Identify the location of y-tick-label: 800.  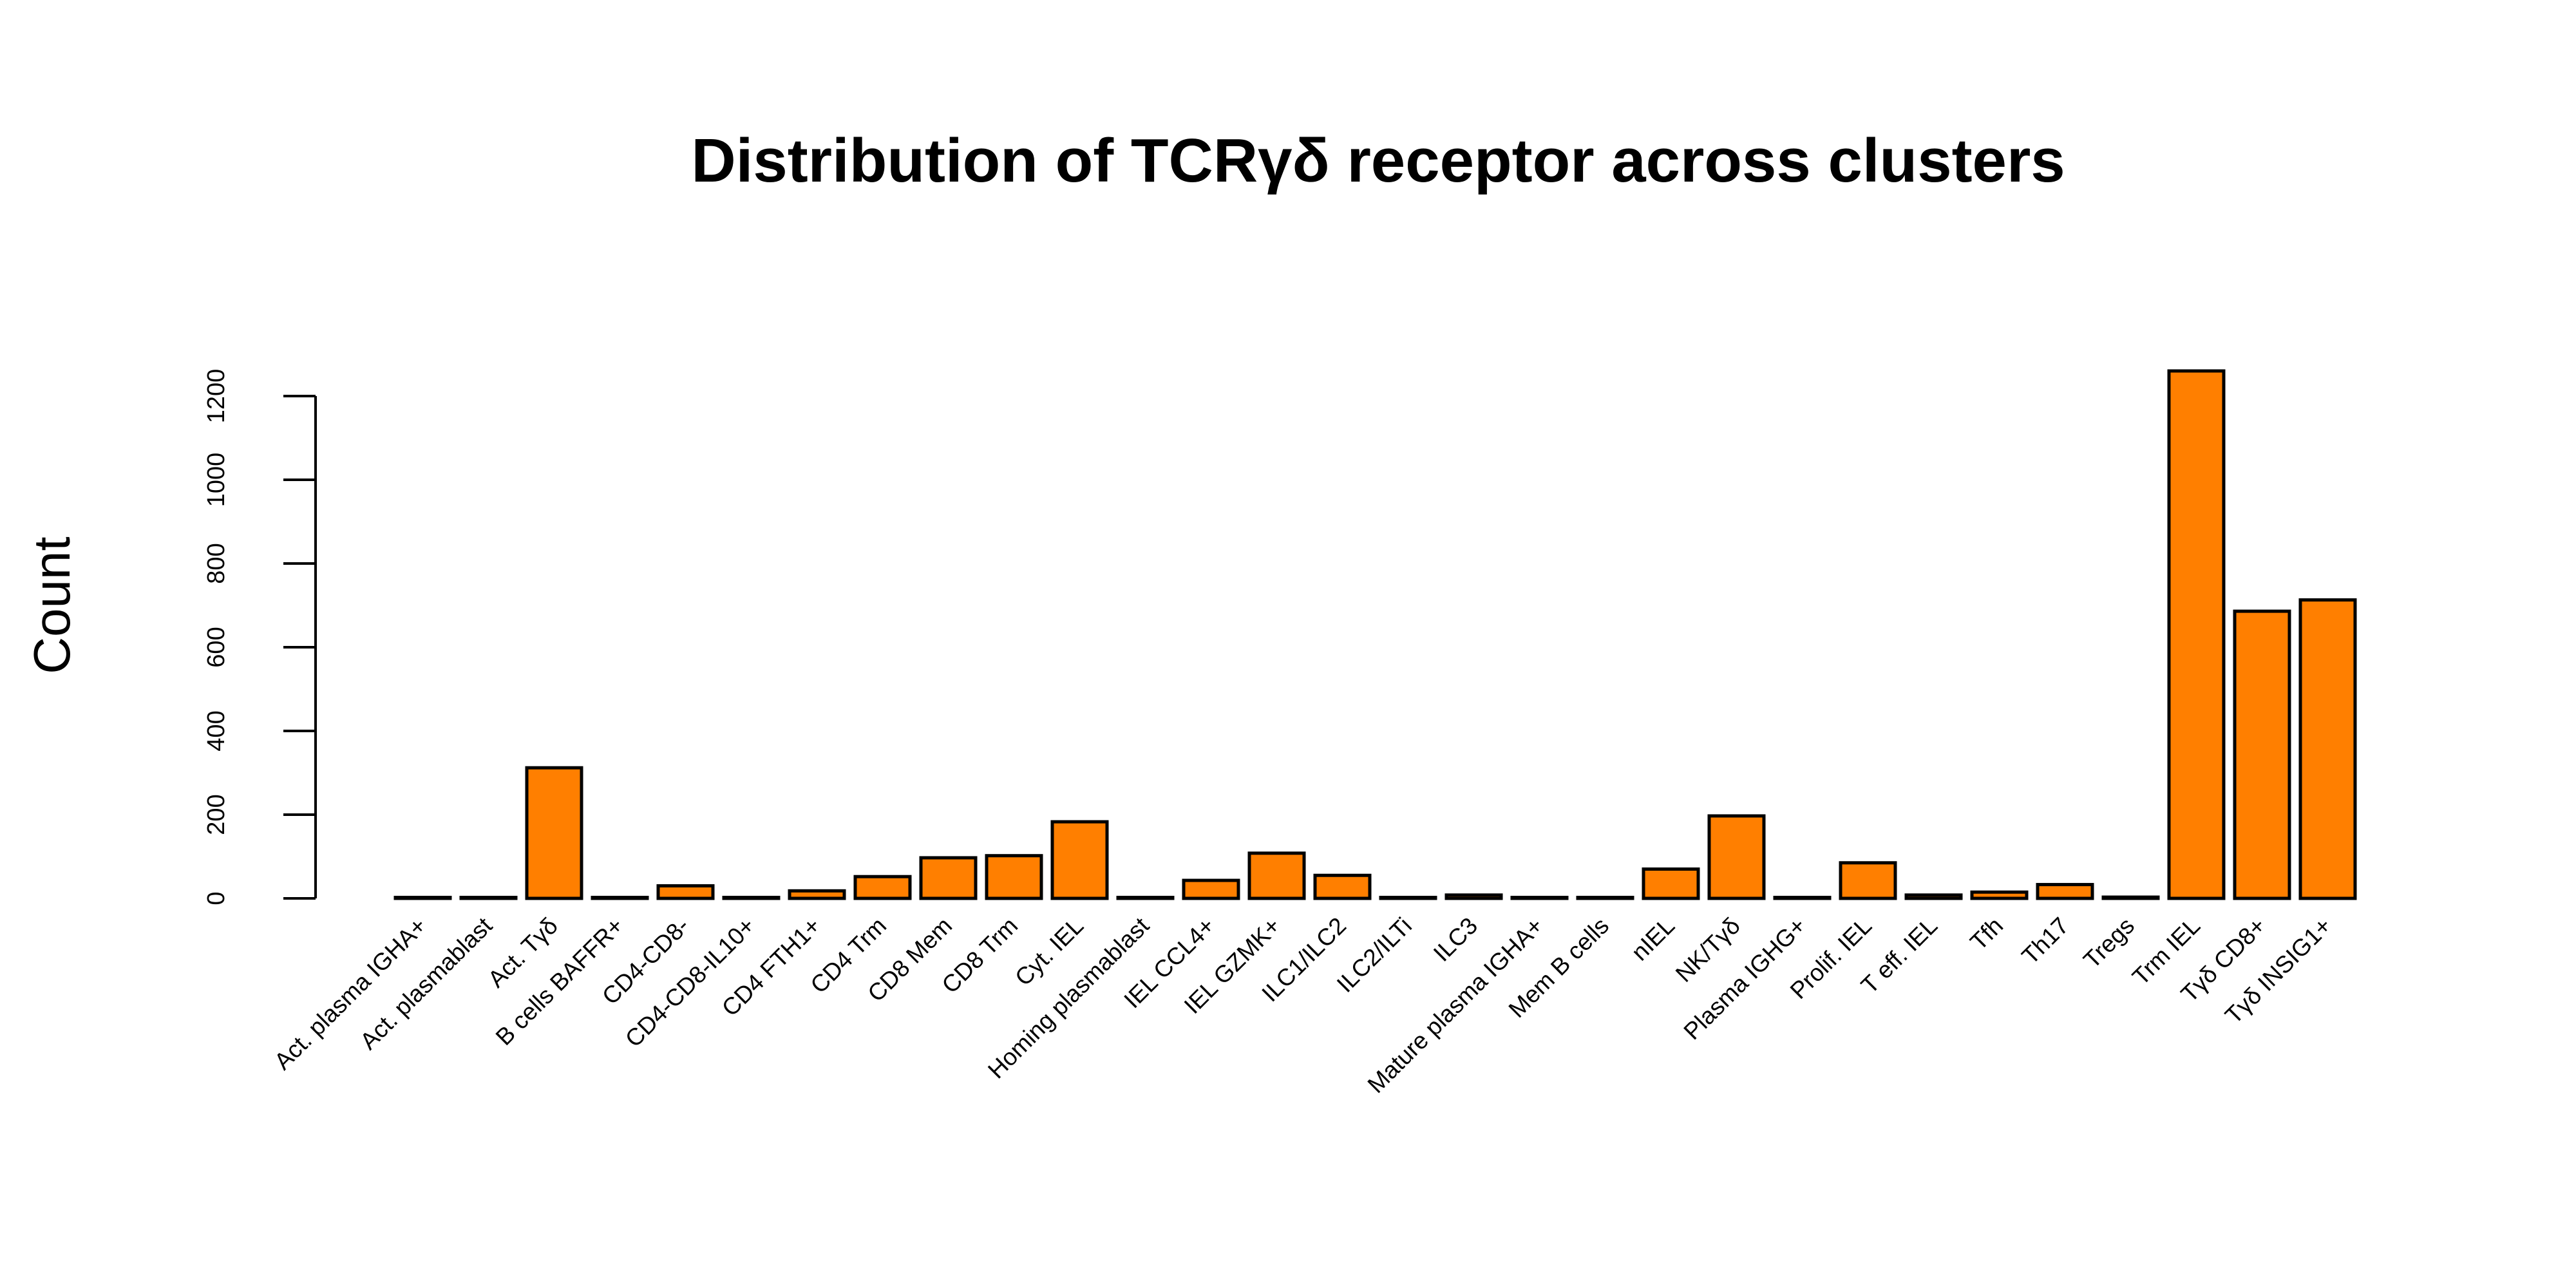
(216, 563).